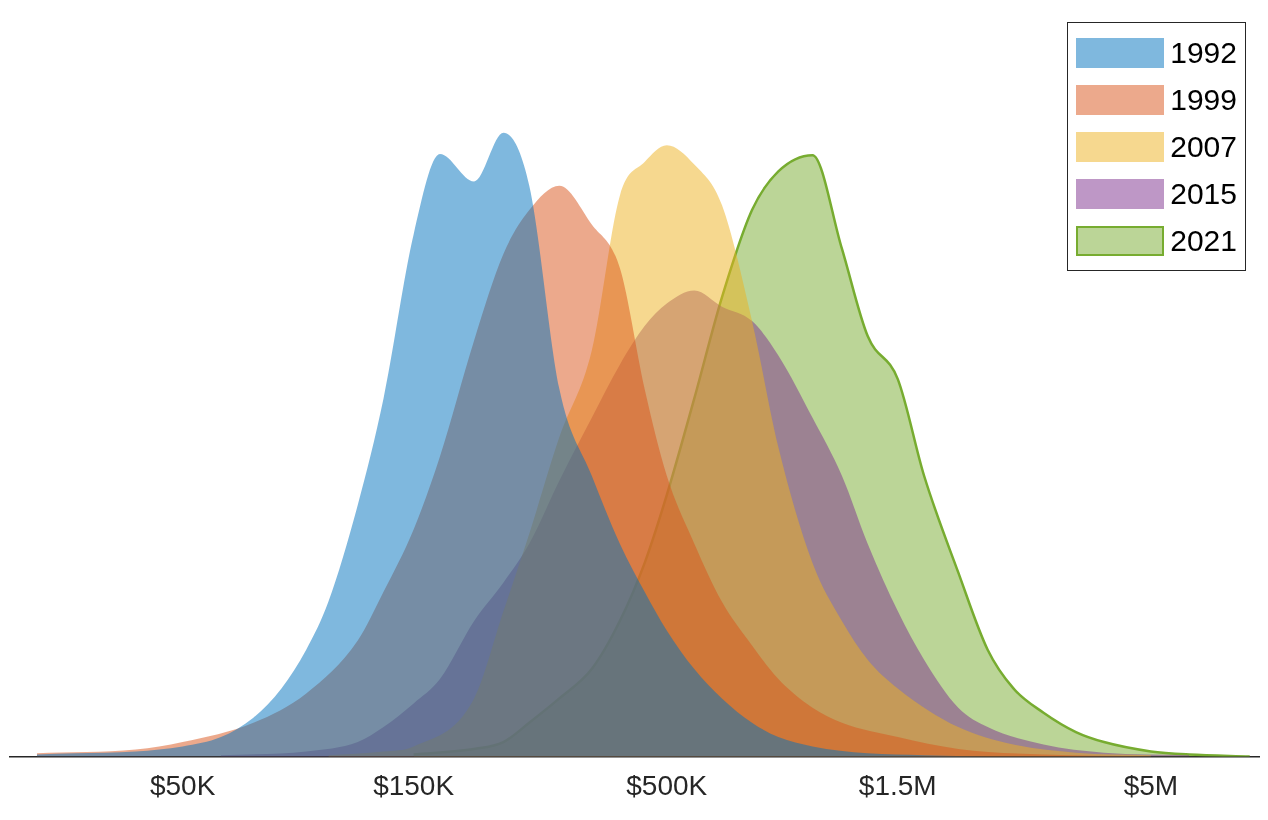 This screenshot has width=1268, height=820. What do you see at coordinates (1203, 193) in the screenshot?
I see `legend-label: 2015` at bounding box center [1203, 193].